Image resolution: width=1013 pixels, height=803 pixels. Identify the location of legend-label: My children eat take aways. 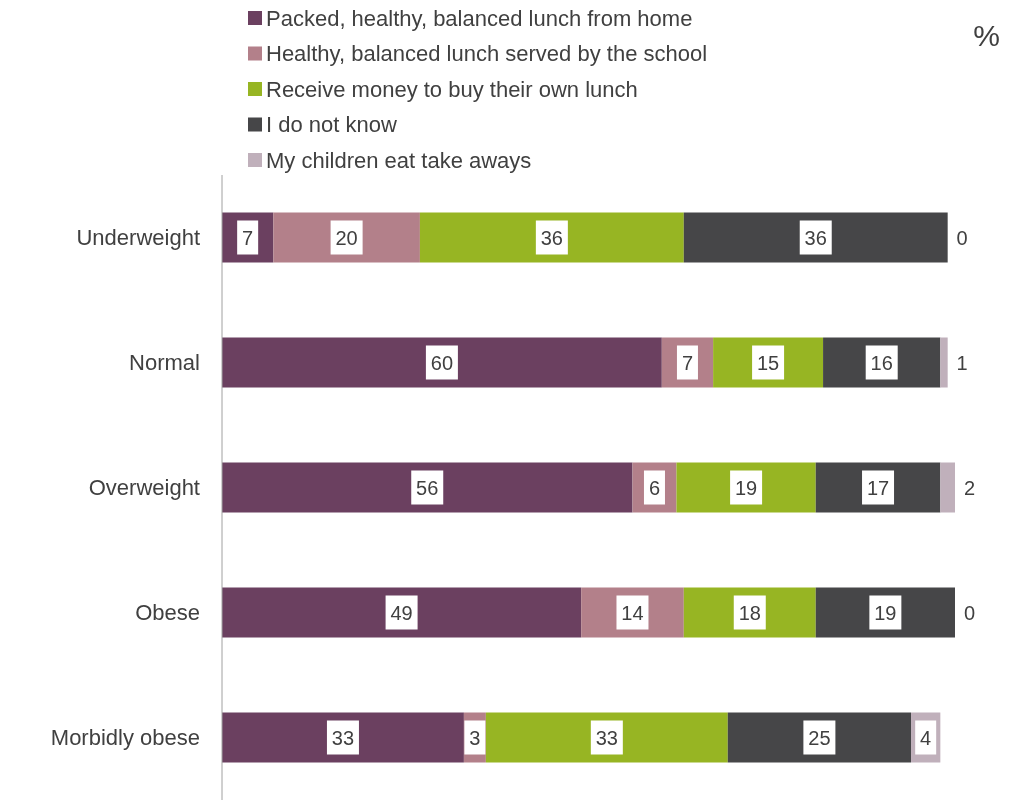
(399, 160).